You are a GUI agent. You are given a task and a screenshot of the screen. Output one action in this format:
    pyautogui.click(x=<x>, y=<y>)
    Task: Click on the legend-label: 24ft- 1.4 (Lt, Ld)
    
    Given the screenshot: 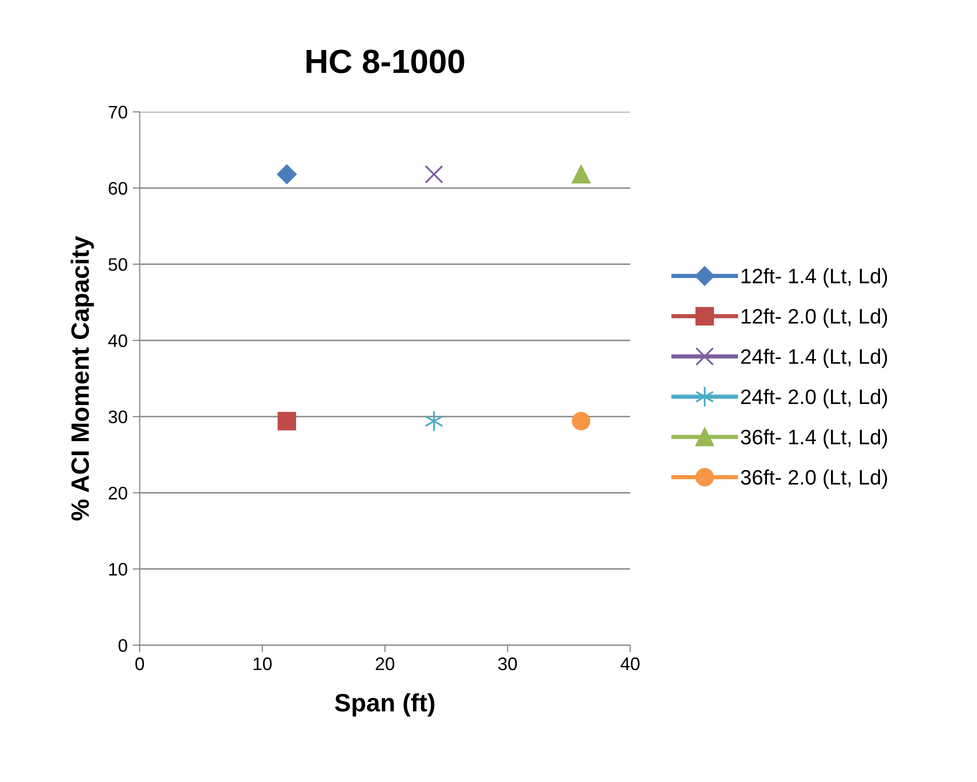 What is the action you would take?
    pyautogui.click(x=814, y=358)
    